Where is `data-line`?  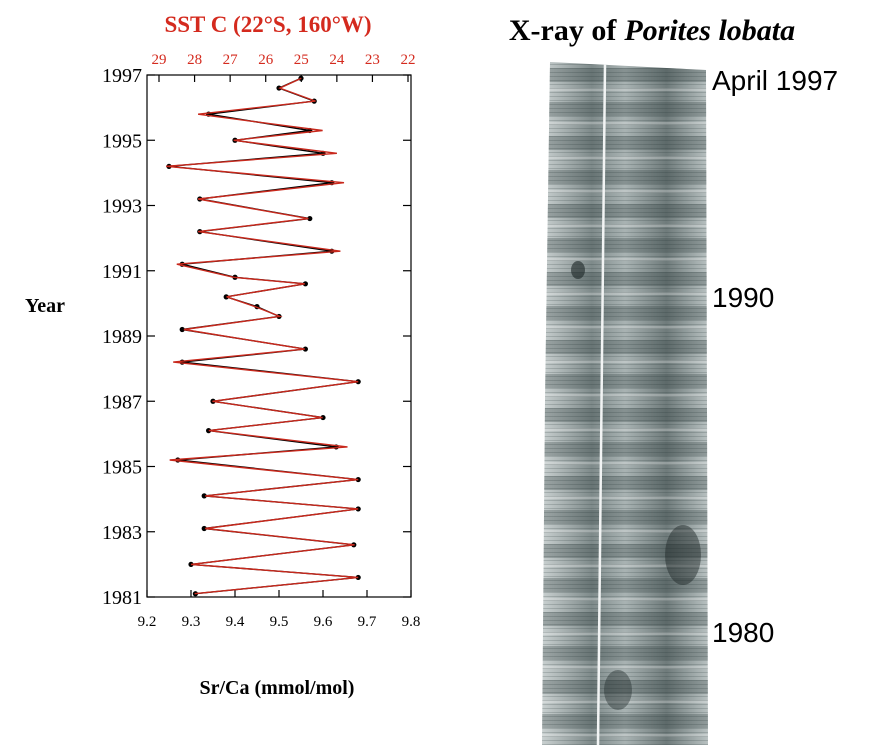 data-line is located at coordinates (263, 336).